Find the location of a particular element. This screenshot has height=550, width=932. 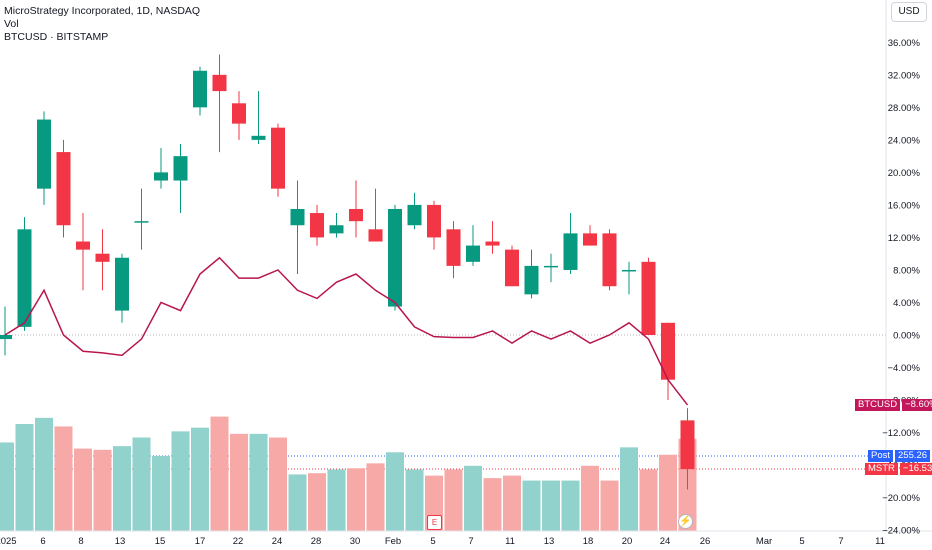

price-scale-label: 0.00% is located at coordinates (906, 336).